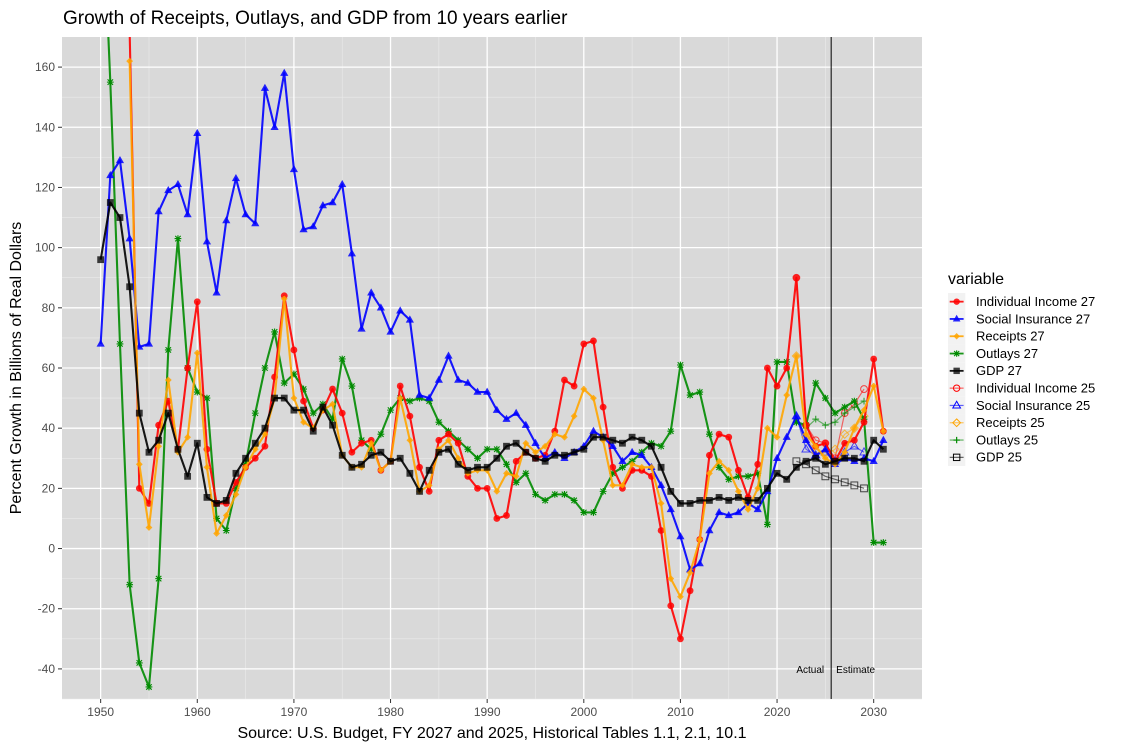 The width and height of the screenshot is (1125, 750). I want to click on legend-item: Receipts 27, so click(996, 336).